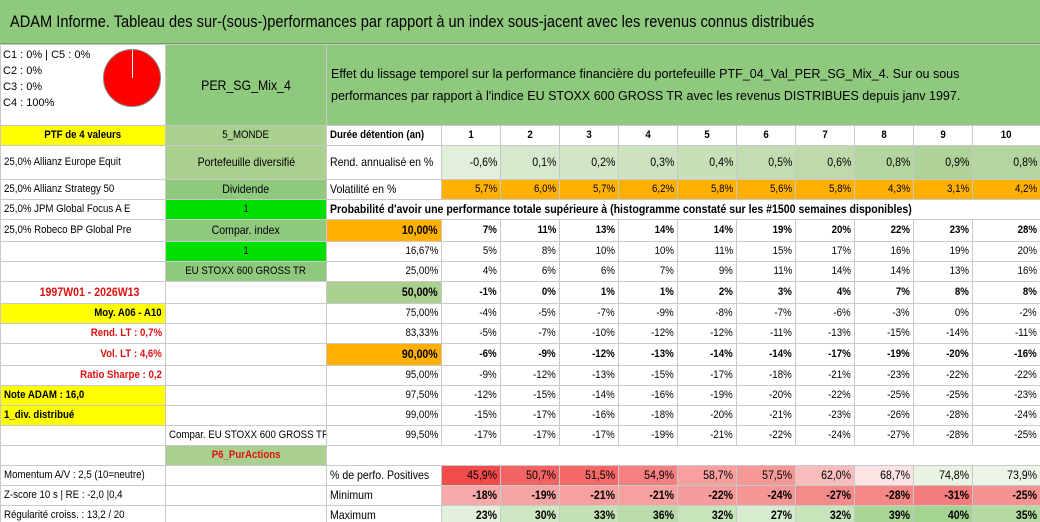 The width and height of the screenshot is (1040, 522). What do you see at coordinates (530, 375) in the screenshot?
I see `quantile-value: -12%` at bounding box center [530, 375].